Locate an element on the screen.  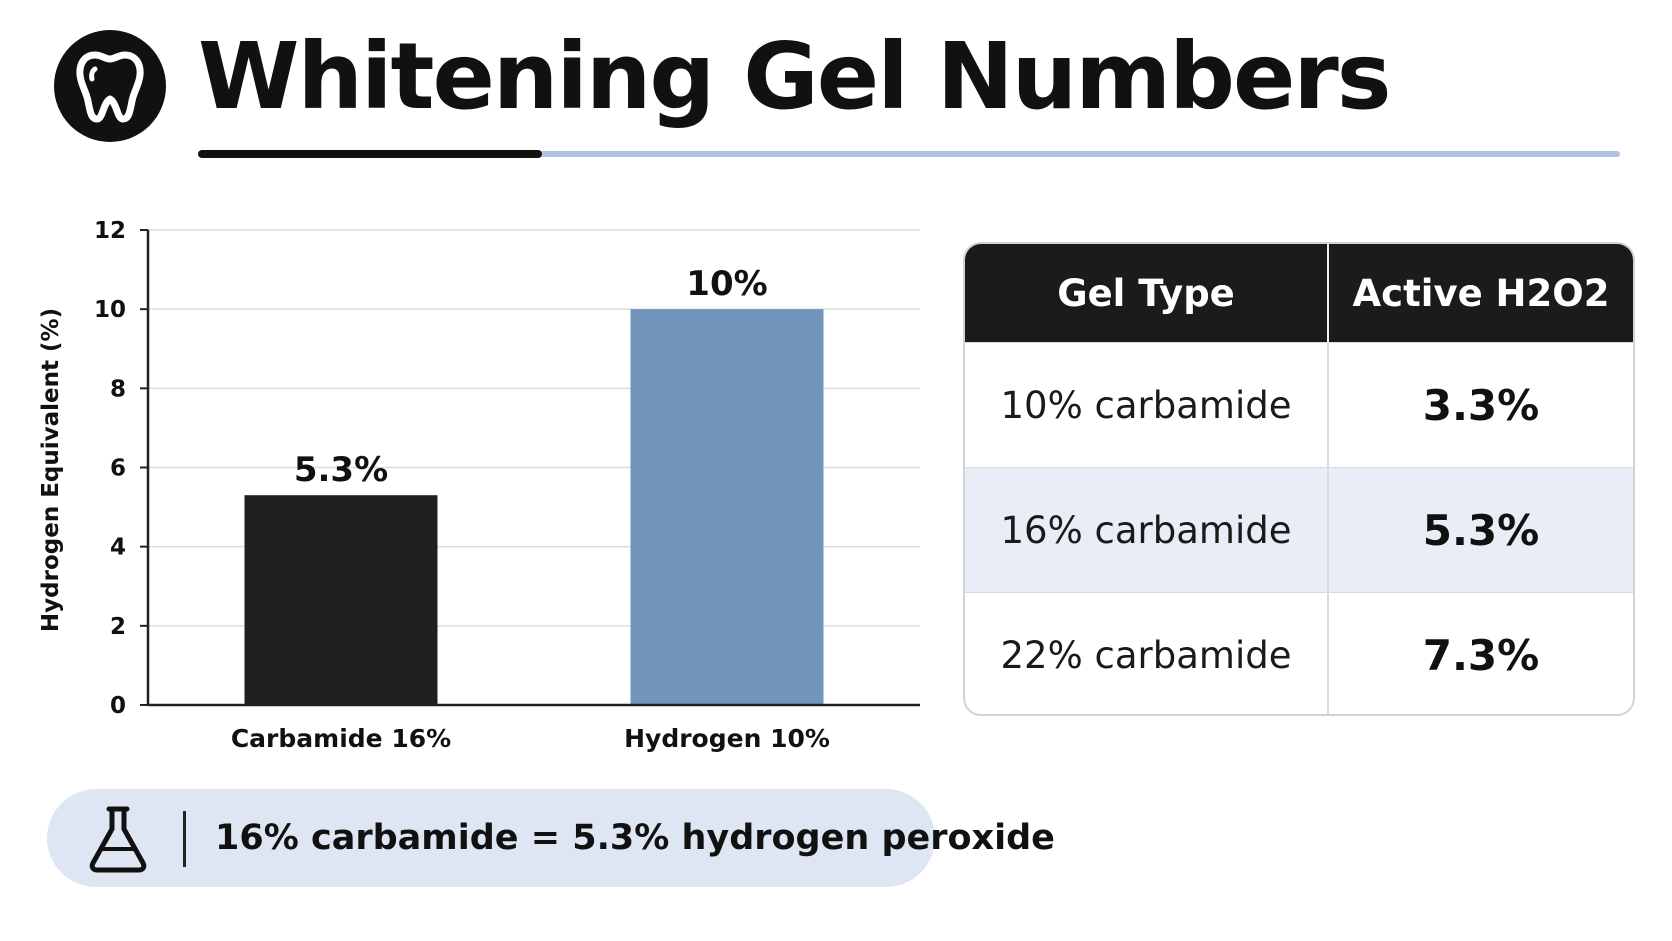
table-header-row: Gel Type Active H2O2 is located at coordinates (1299, 293).